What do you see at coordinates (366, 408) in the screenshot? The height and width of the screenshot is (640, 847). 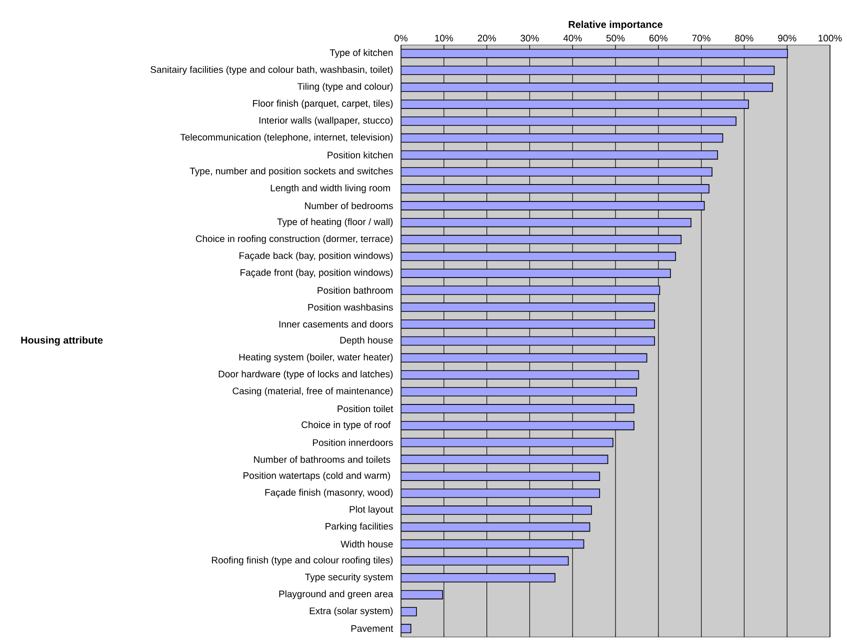 I see `y-tick-label: Position toilet` at bounding box center [366, 408].